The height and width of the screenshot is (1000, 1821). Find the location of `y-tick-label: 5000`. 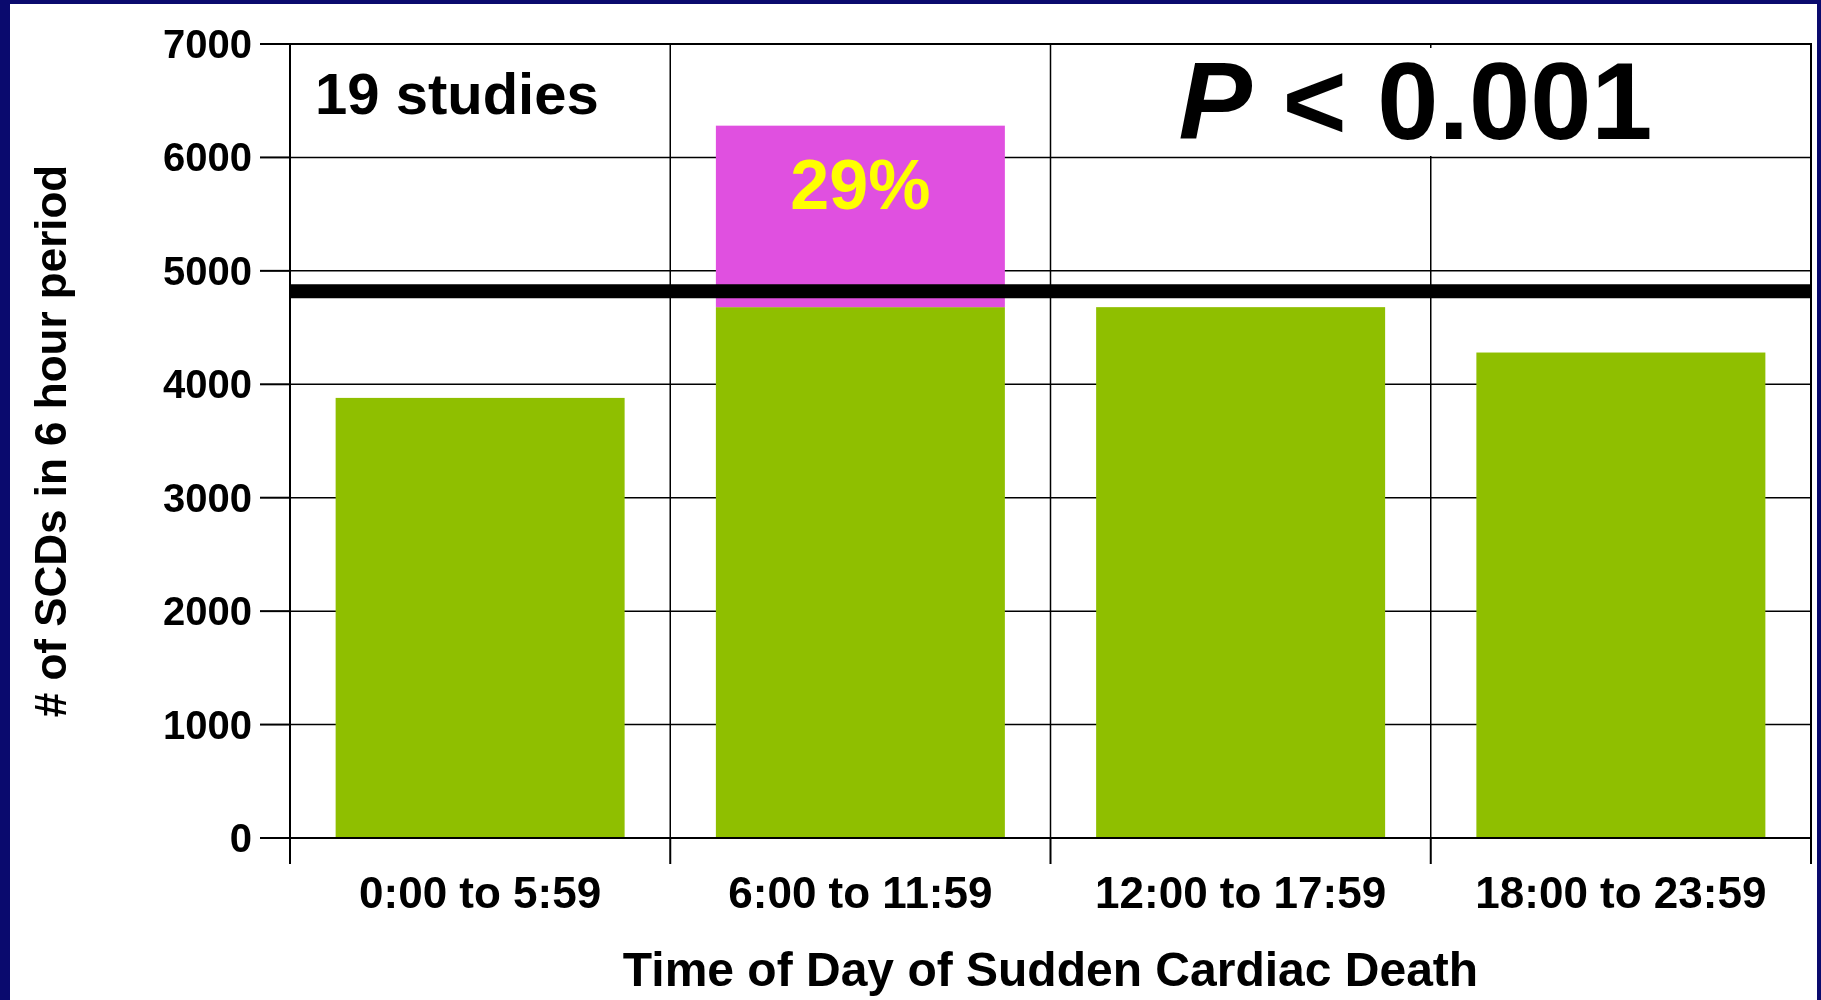

y-tick-label: 5000 is located at coordinates (207, 270).